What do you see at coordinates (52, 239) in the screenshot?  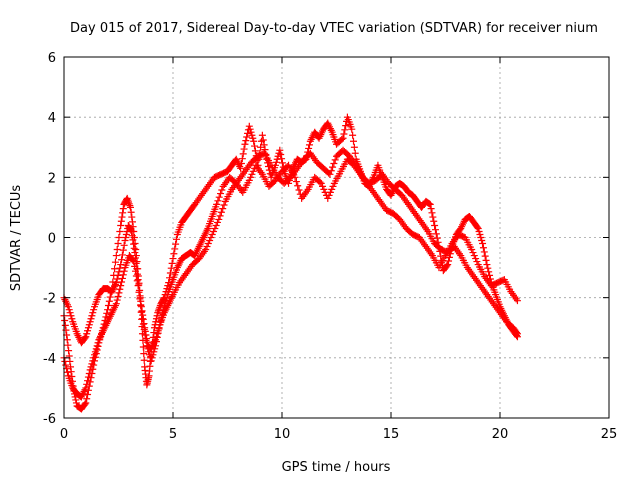 I see `y-tick-label: 0` at bounding box center [52, 239].